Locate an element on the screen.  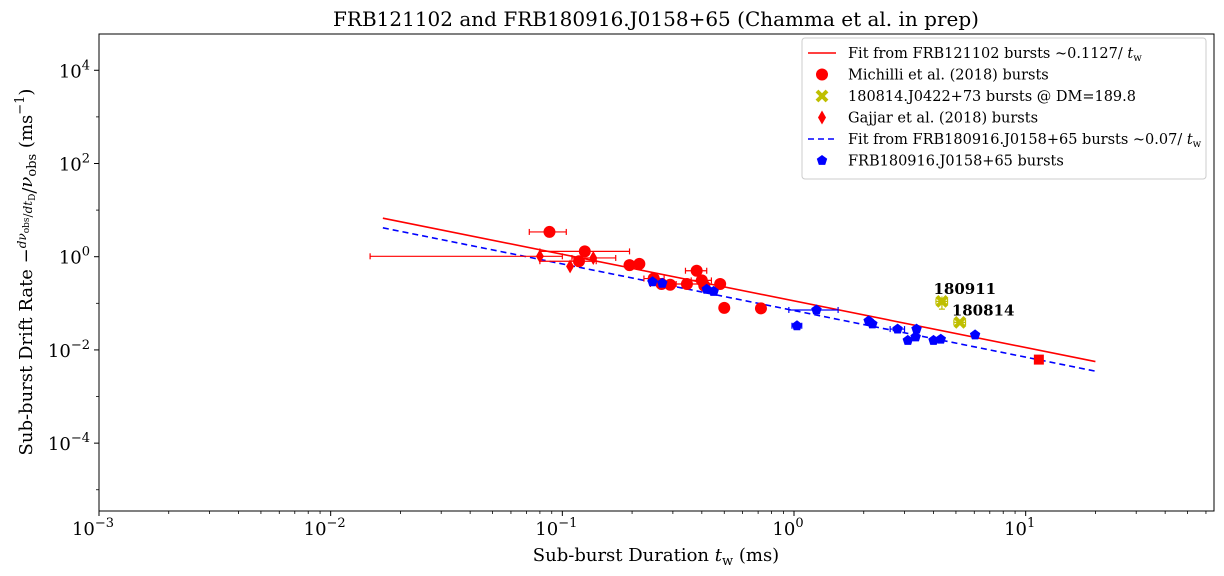
x-tick-label: 10⁻² is located at coordinates (325, 528).